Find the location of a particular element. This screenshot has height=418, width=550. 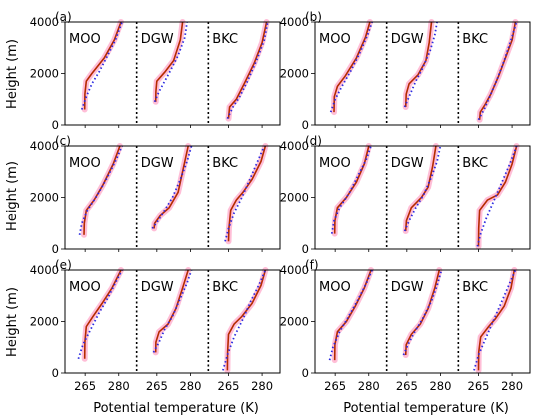

x-axis-label-right: Potential temperature (K) is located at coordinates (426, 408).